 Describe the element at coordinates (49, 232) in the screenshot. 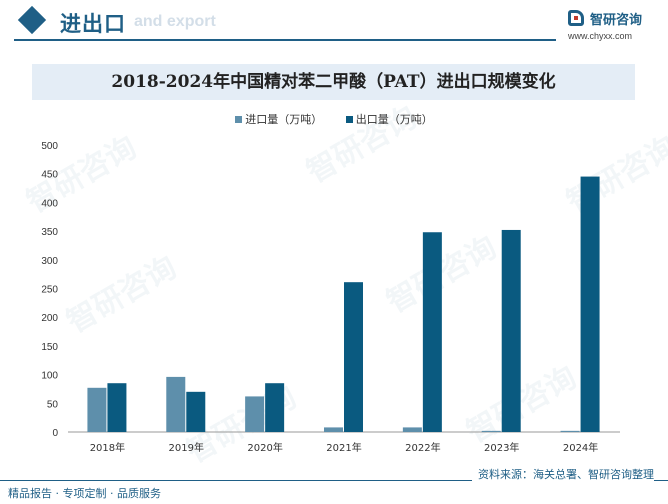

I see `y-tick-label: 350` at that location.